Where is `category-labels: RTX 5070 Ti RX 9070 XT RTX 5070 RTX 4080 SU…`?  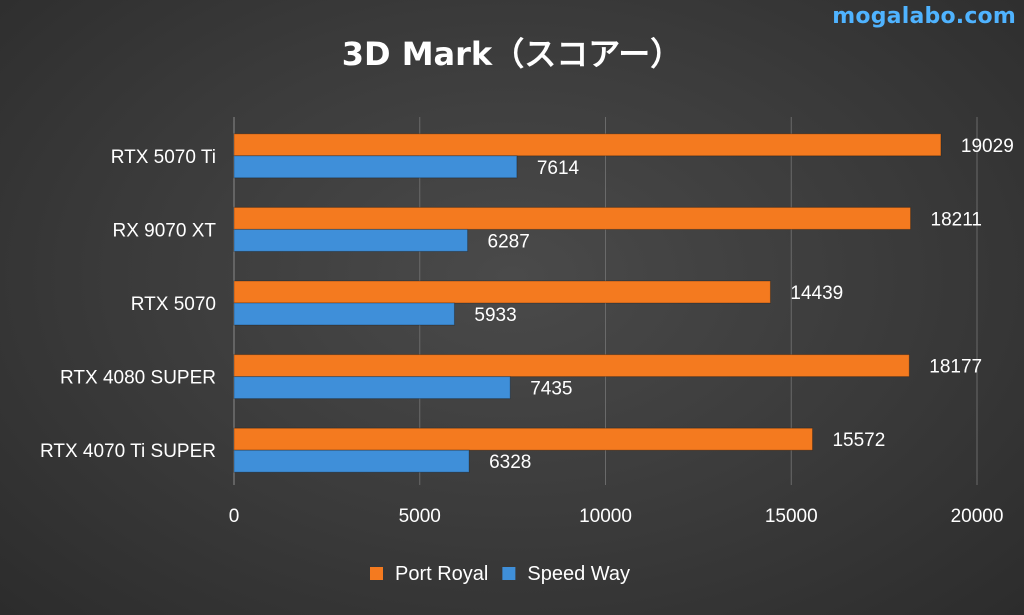
category-labels: RTX 5070 Ti RX 9070 XT RTX 5070 RTX 4080 SU… is located at coordinates (128, 304).